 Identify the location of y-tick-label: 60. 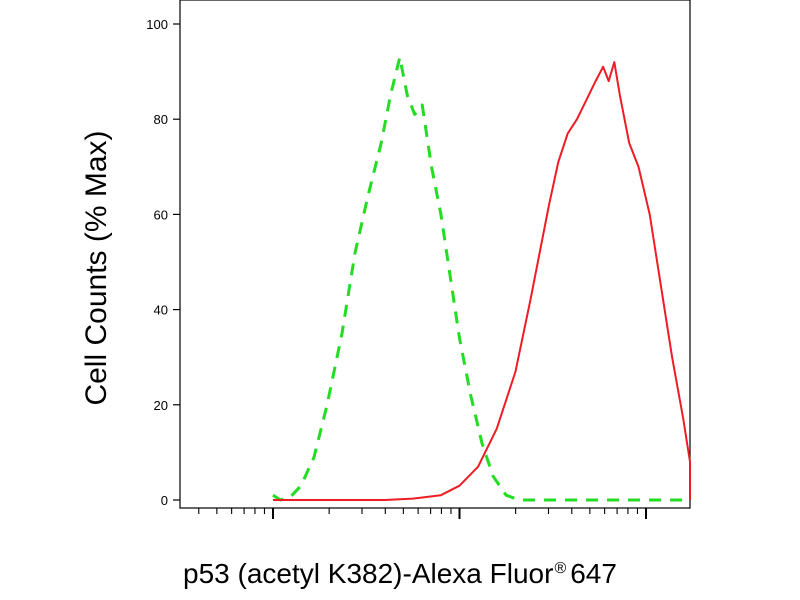
(161, 214).